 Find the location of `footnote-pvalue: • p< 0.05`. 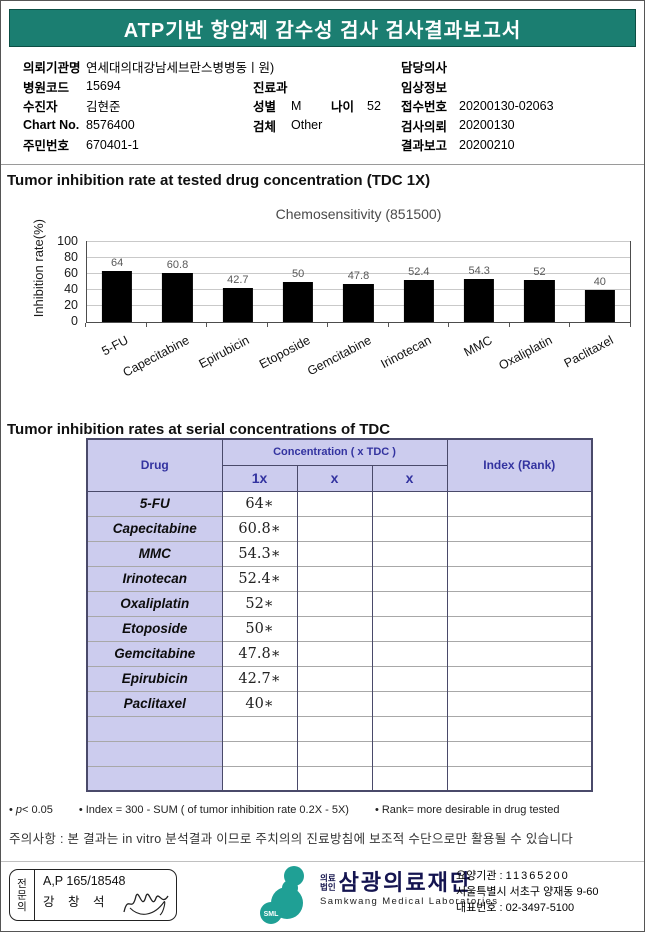

footnote-pvalue: • p< 0.05 is located at coordinates (31, 810).